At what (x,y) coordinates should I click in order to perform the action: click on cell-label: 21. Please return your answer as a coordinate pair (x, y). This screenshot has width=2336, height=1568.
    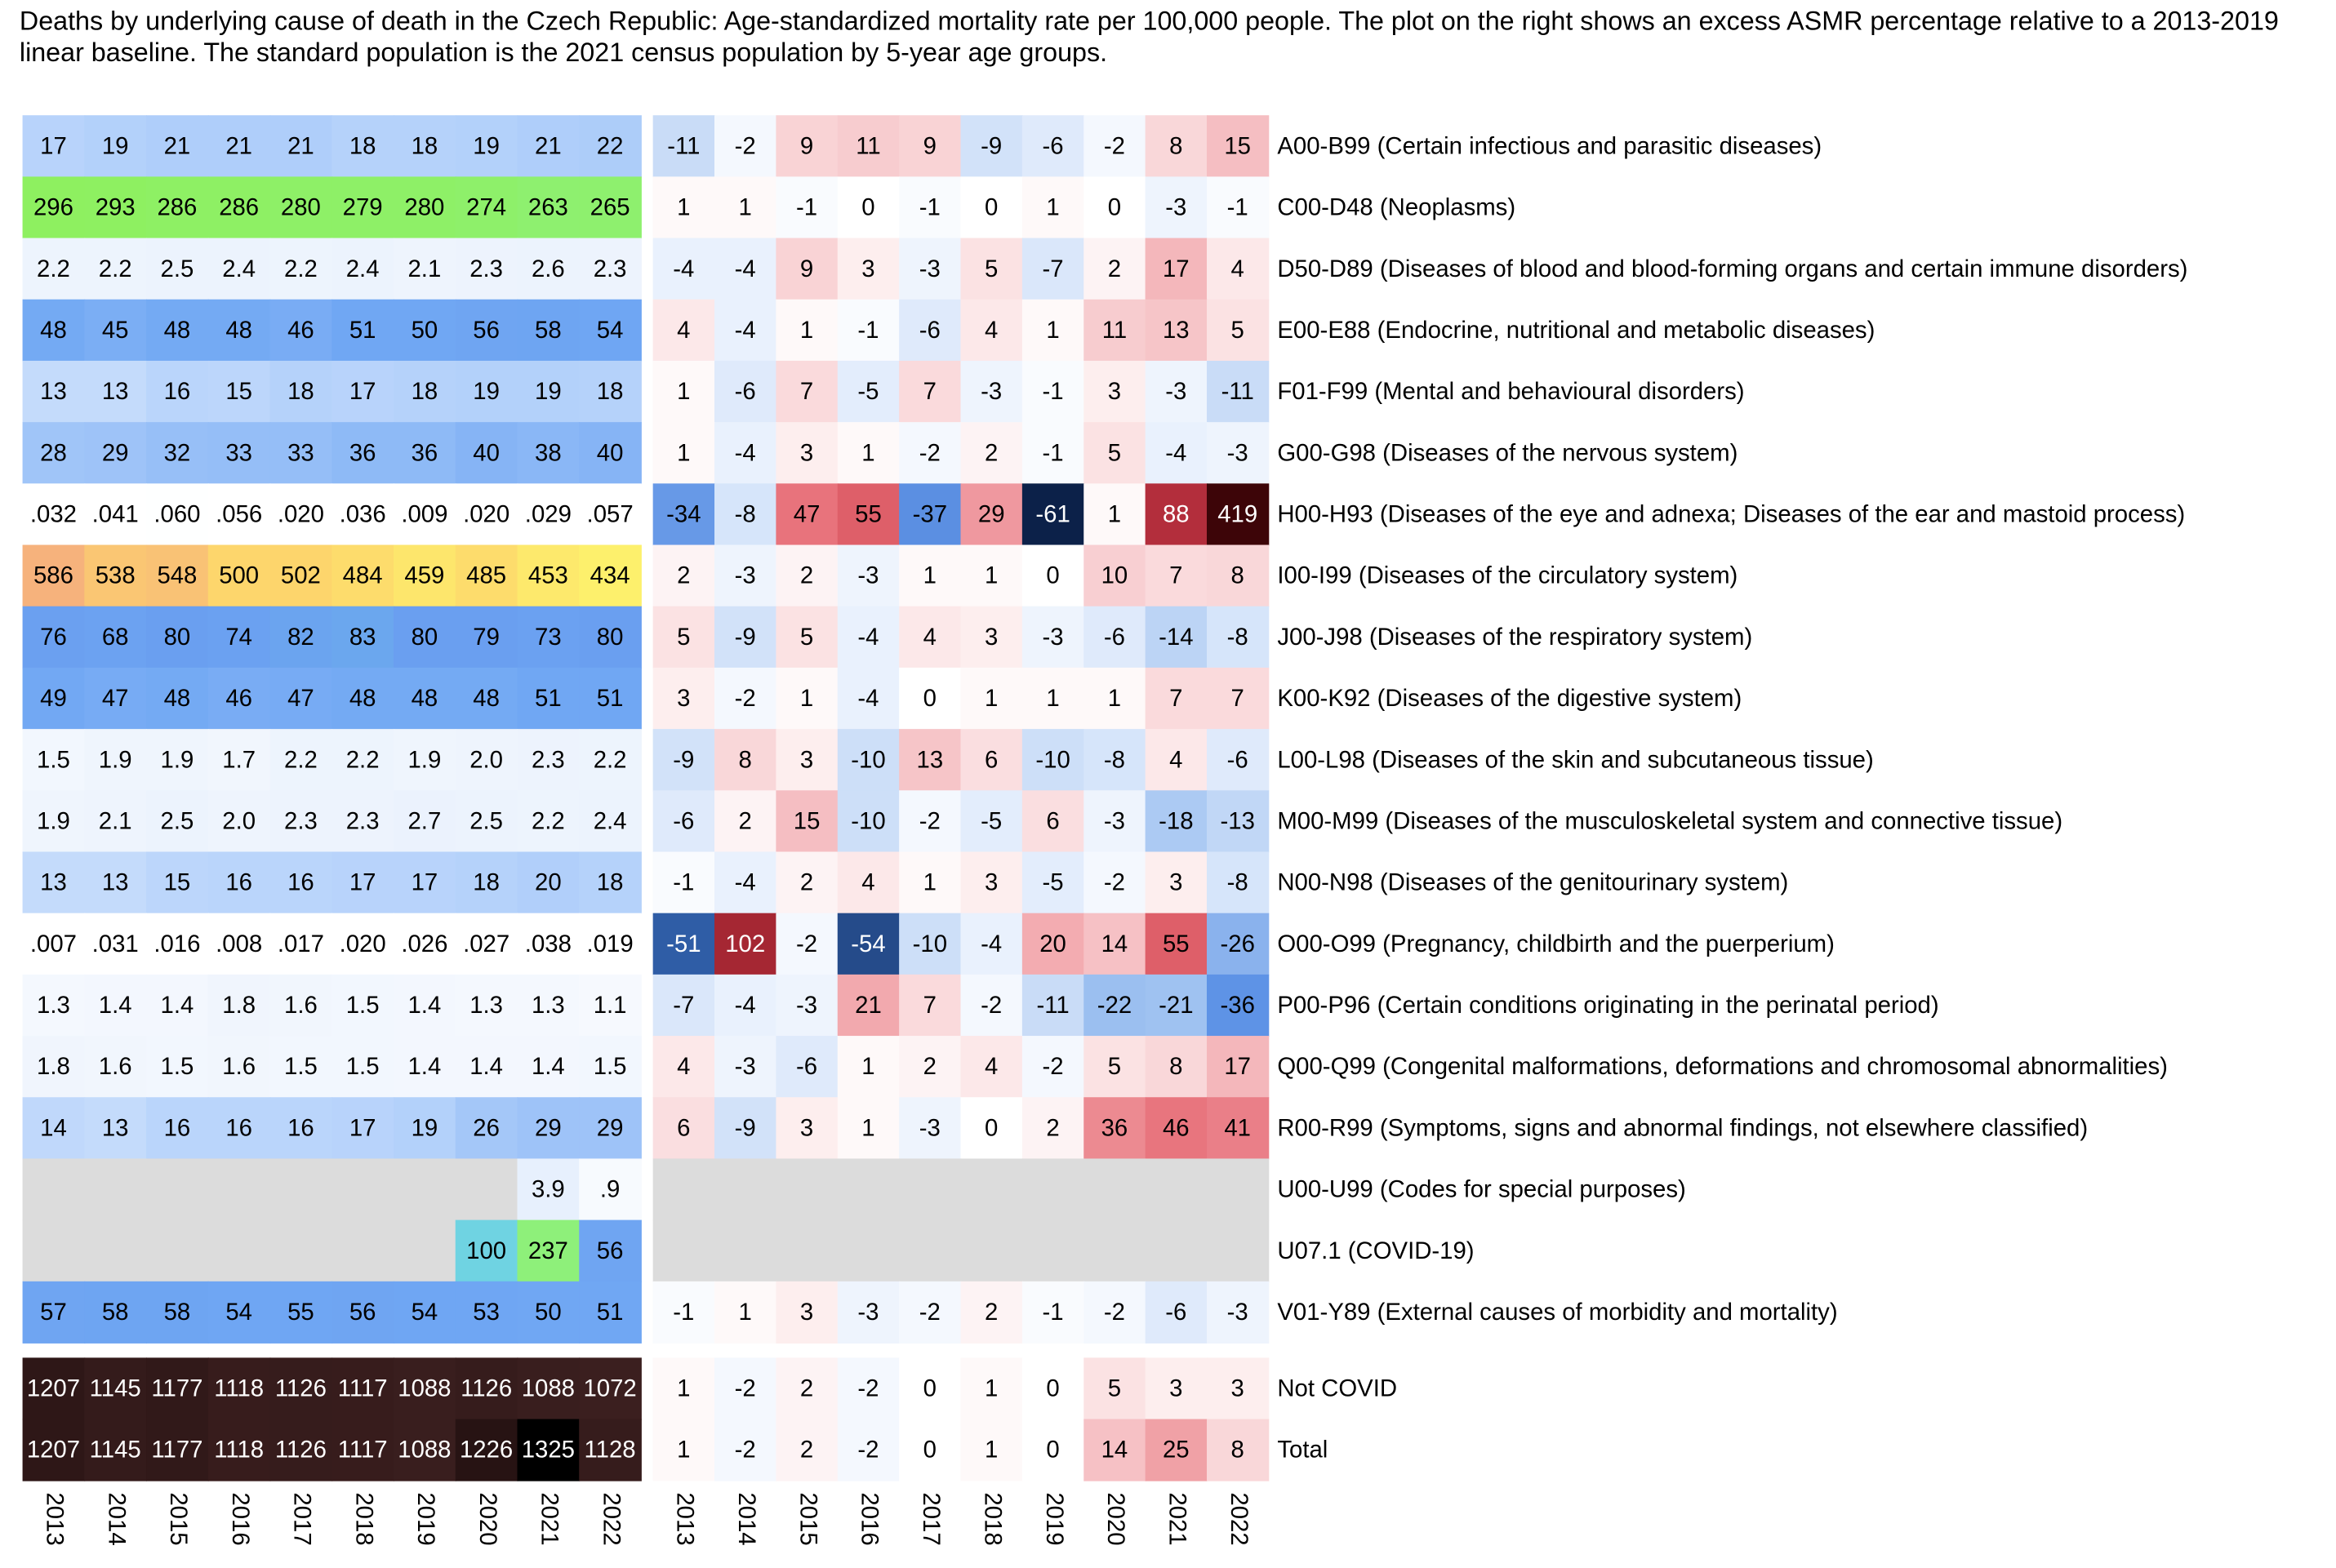
    Looking at the image, I should click on (868, 1005).